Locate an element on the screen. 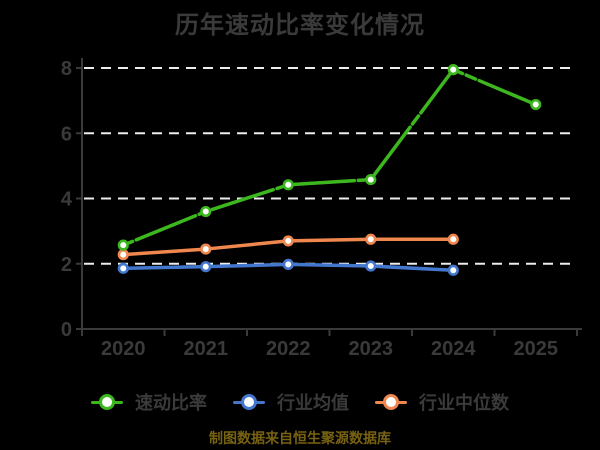 This screenshot has height=450, width=600. y-tick-label-8: 8 is located at coordinates (66, 69).